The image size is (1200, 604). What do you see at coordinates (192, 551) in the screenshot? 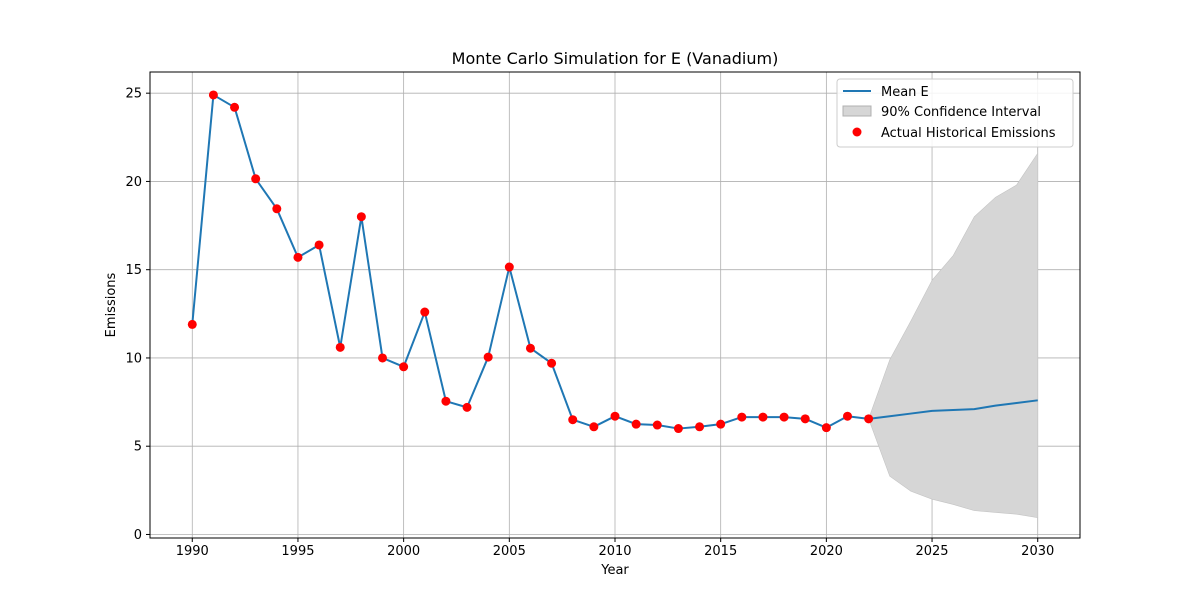
I see `x-tick-label: 1990` at bounding box center [192, 551].